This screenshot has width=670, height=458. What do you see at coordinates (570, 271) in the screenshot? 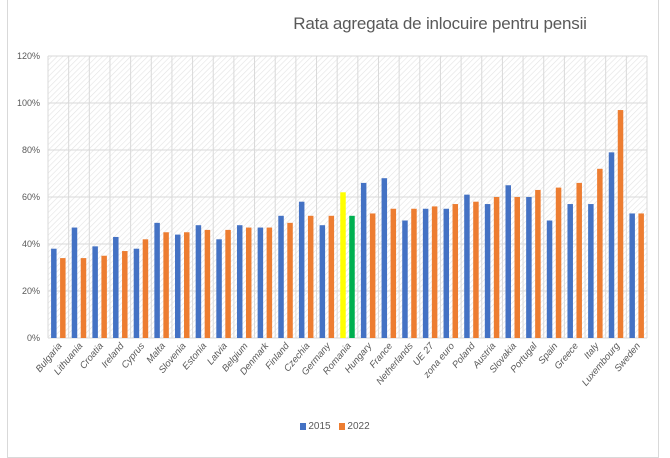
I see `bar-greece-2015` at bounding box center [570, 271].